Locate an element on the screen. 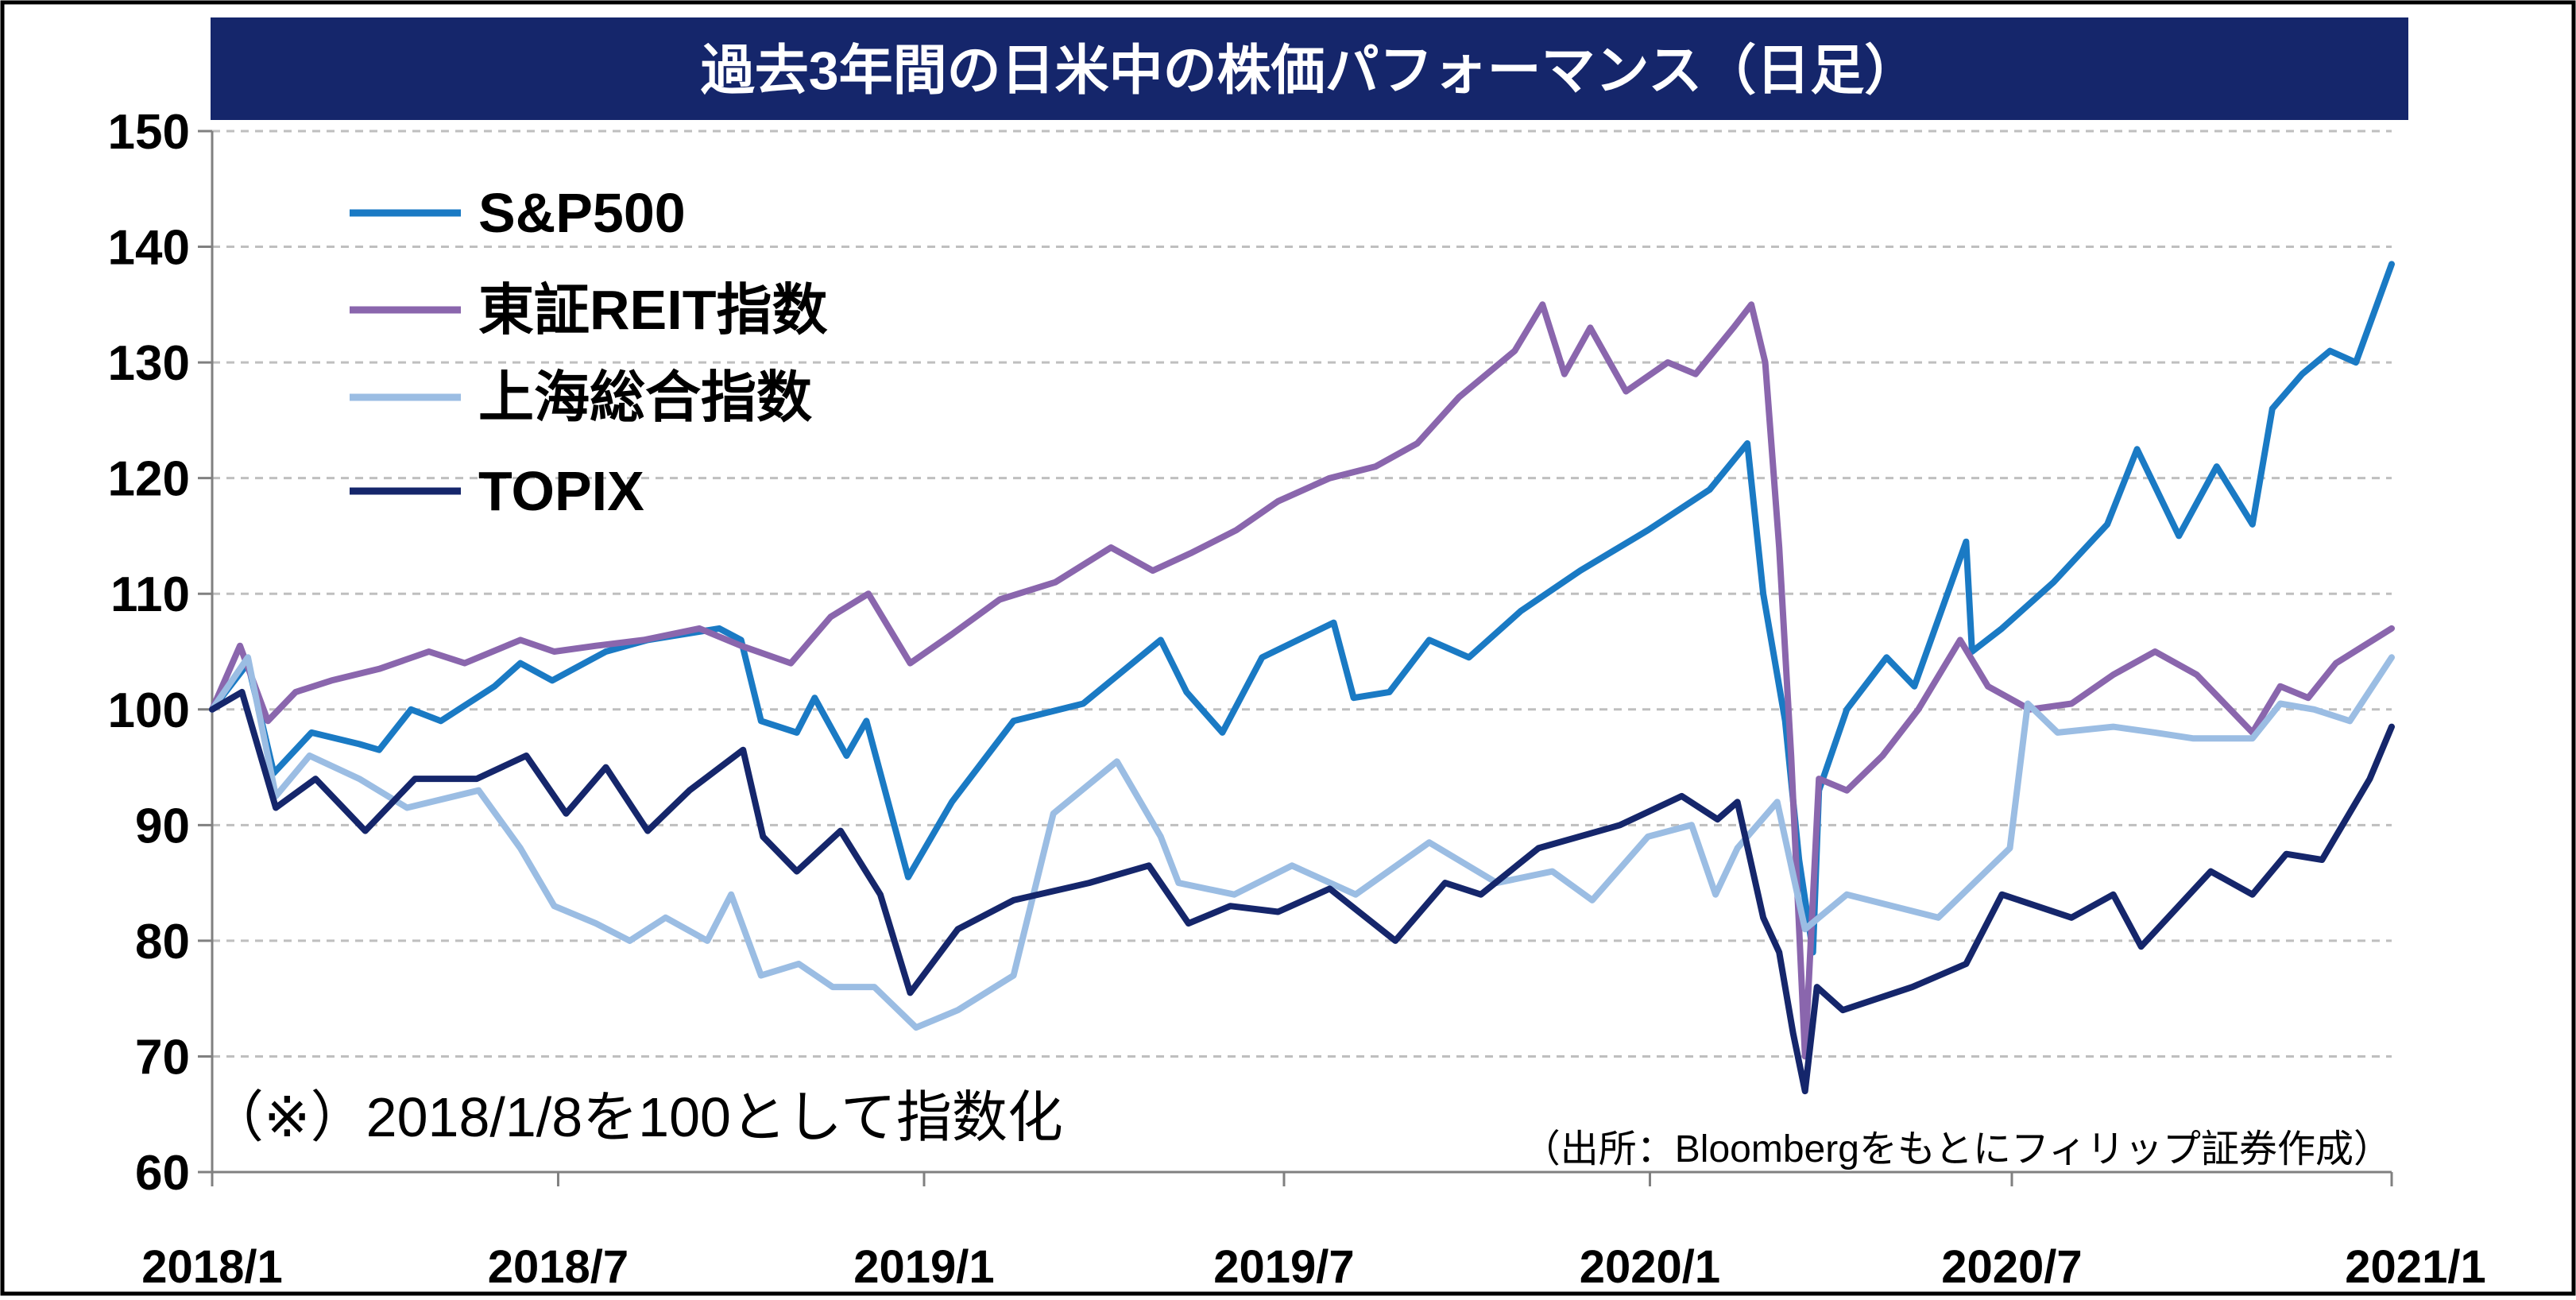  x-tick-label: 2018/7 is located at coordinates (558, 1267).